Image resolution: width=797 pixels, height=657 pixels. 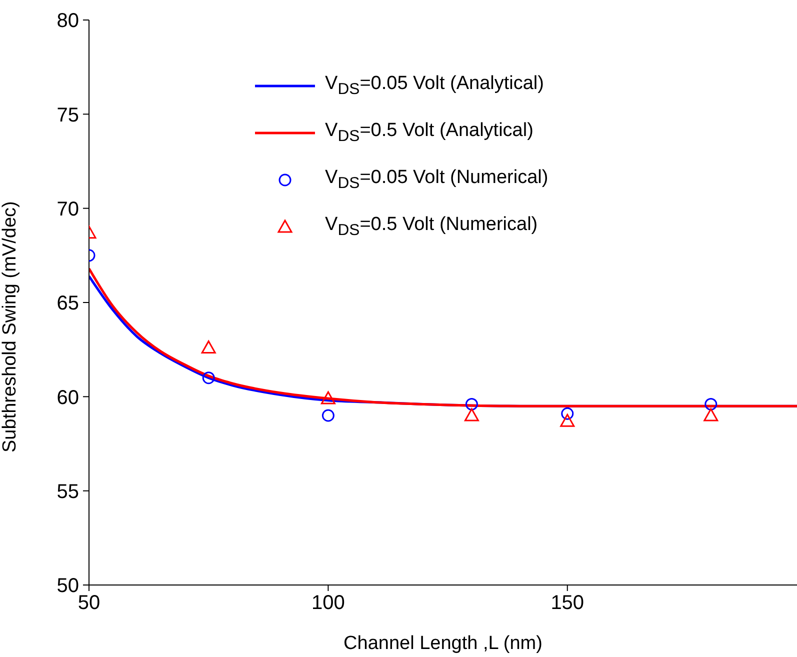 What do you see at coordinates (67, 115) in the screenshot?
I see `y-tick-label: 75` at bounding box center [67, 115].